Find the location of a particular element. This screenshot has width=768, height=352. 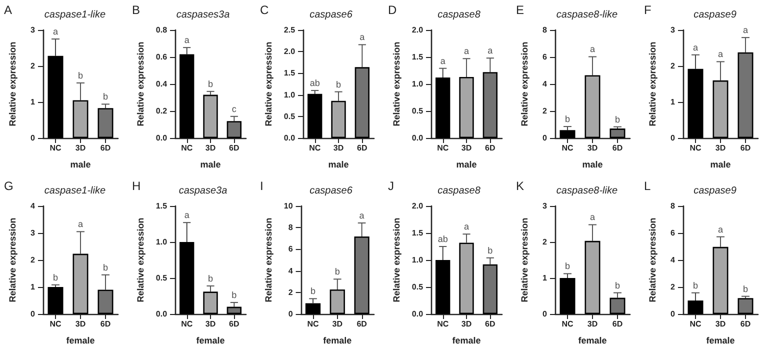

text: B is located at coordinates (136, 10).